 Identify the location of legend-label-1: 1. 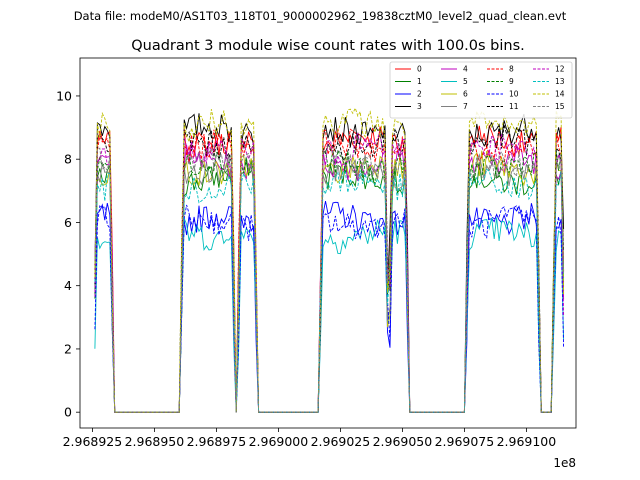
(419, 81).